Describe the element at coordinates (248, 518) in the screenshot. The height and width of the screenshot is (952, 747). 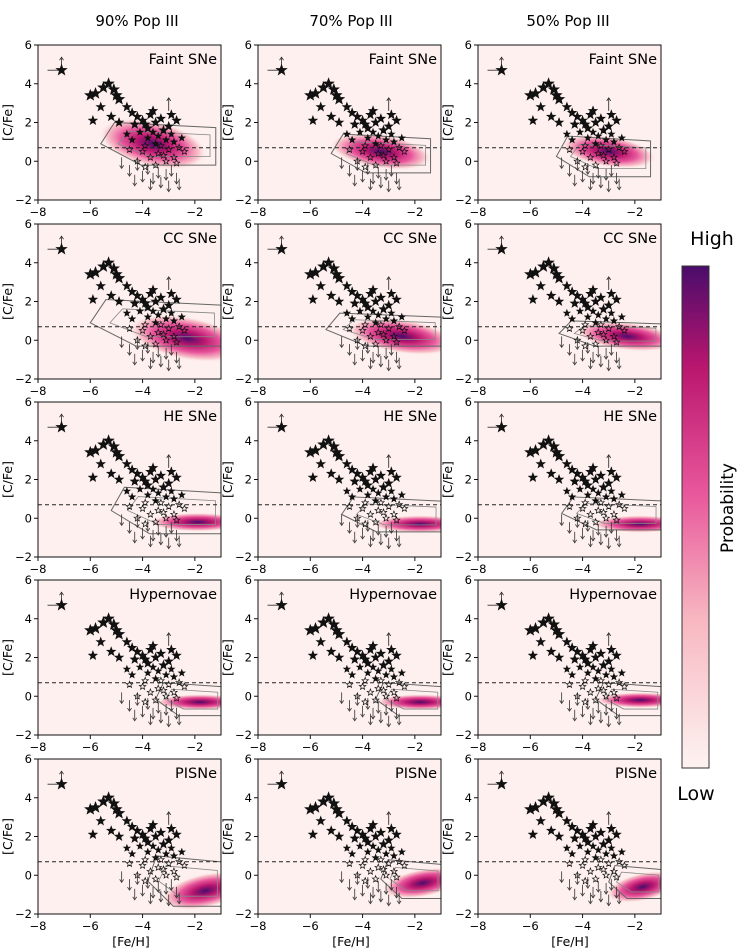
I see `y-tick-label: 0` at that location.